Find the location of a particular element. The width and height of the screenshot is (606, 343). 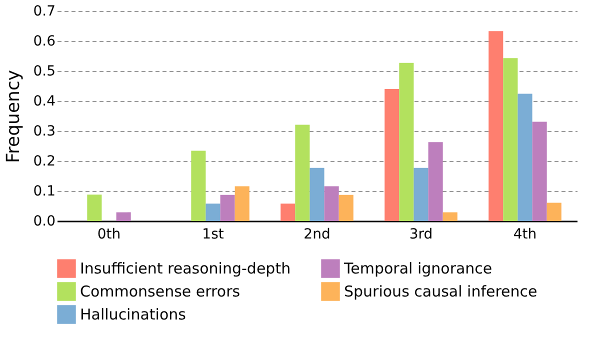

legend-label: Insufficient reasoning-depth is located at coordinates (185, 269).